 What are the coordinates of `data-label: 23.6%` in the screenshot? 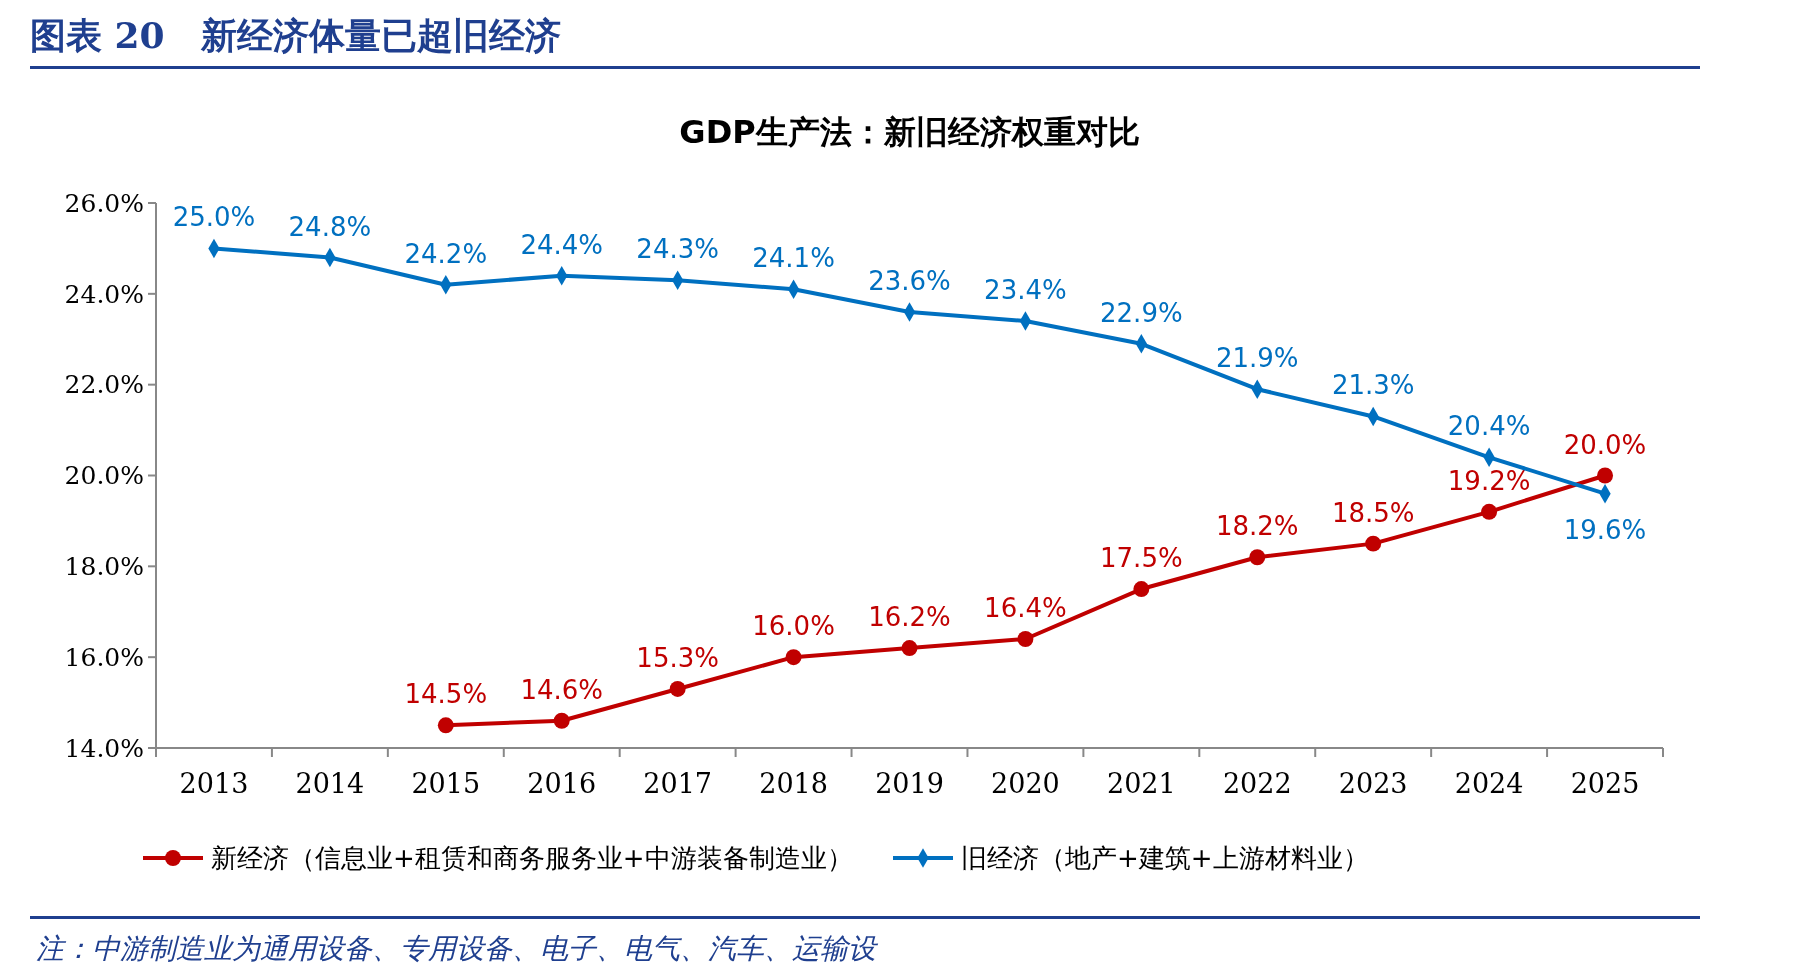 It's located at (909, 281).